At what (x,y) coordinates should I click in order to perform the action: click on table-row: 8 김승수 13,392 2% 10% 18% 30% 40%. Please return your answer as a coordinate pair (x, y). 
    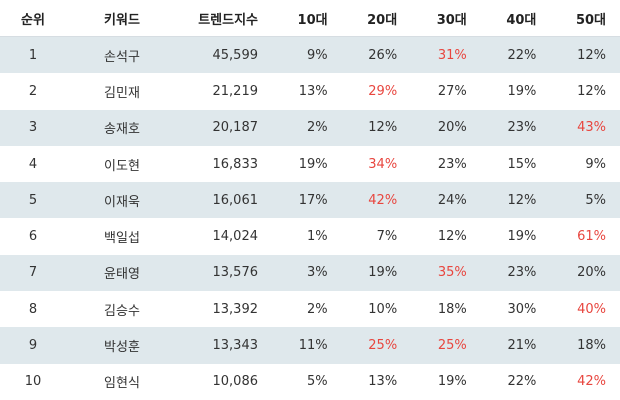
    Looking at the image, I should click on (310, 309).